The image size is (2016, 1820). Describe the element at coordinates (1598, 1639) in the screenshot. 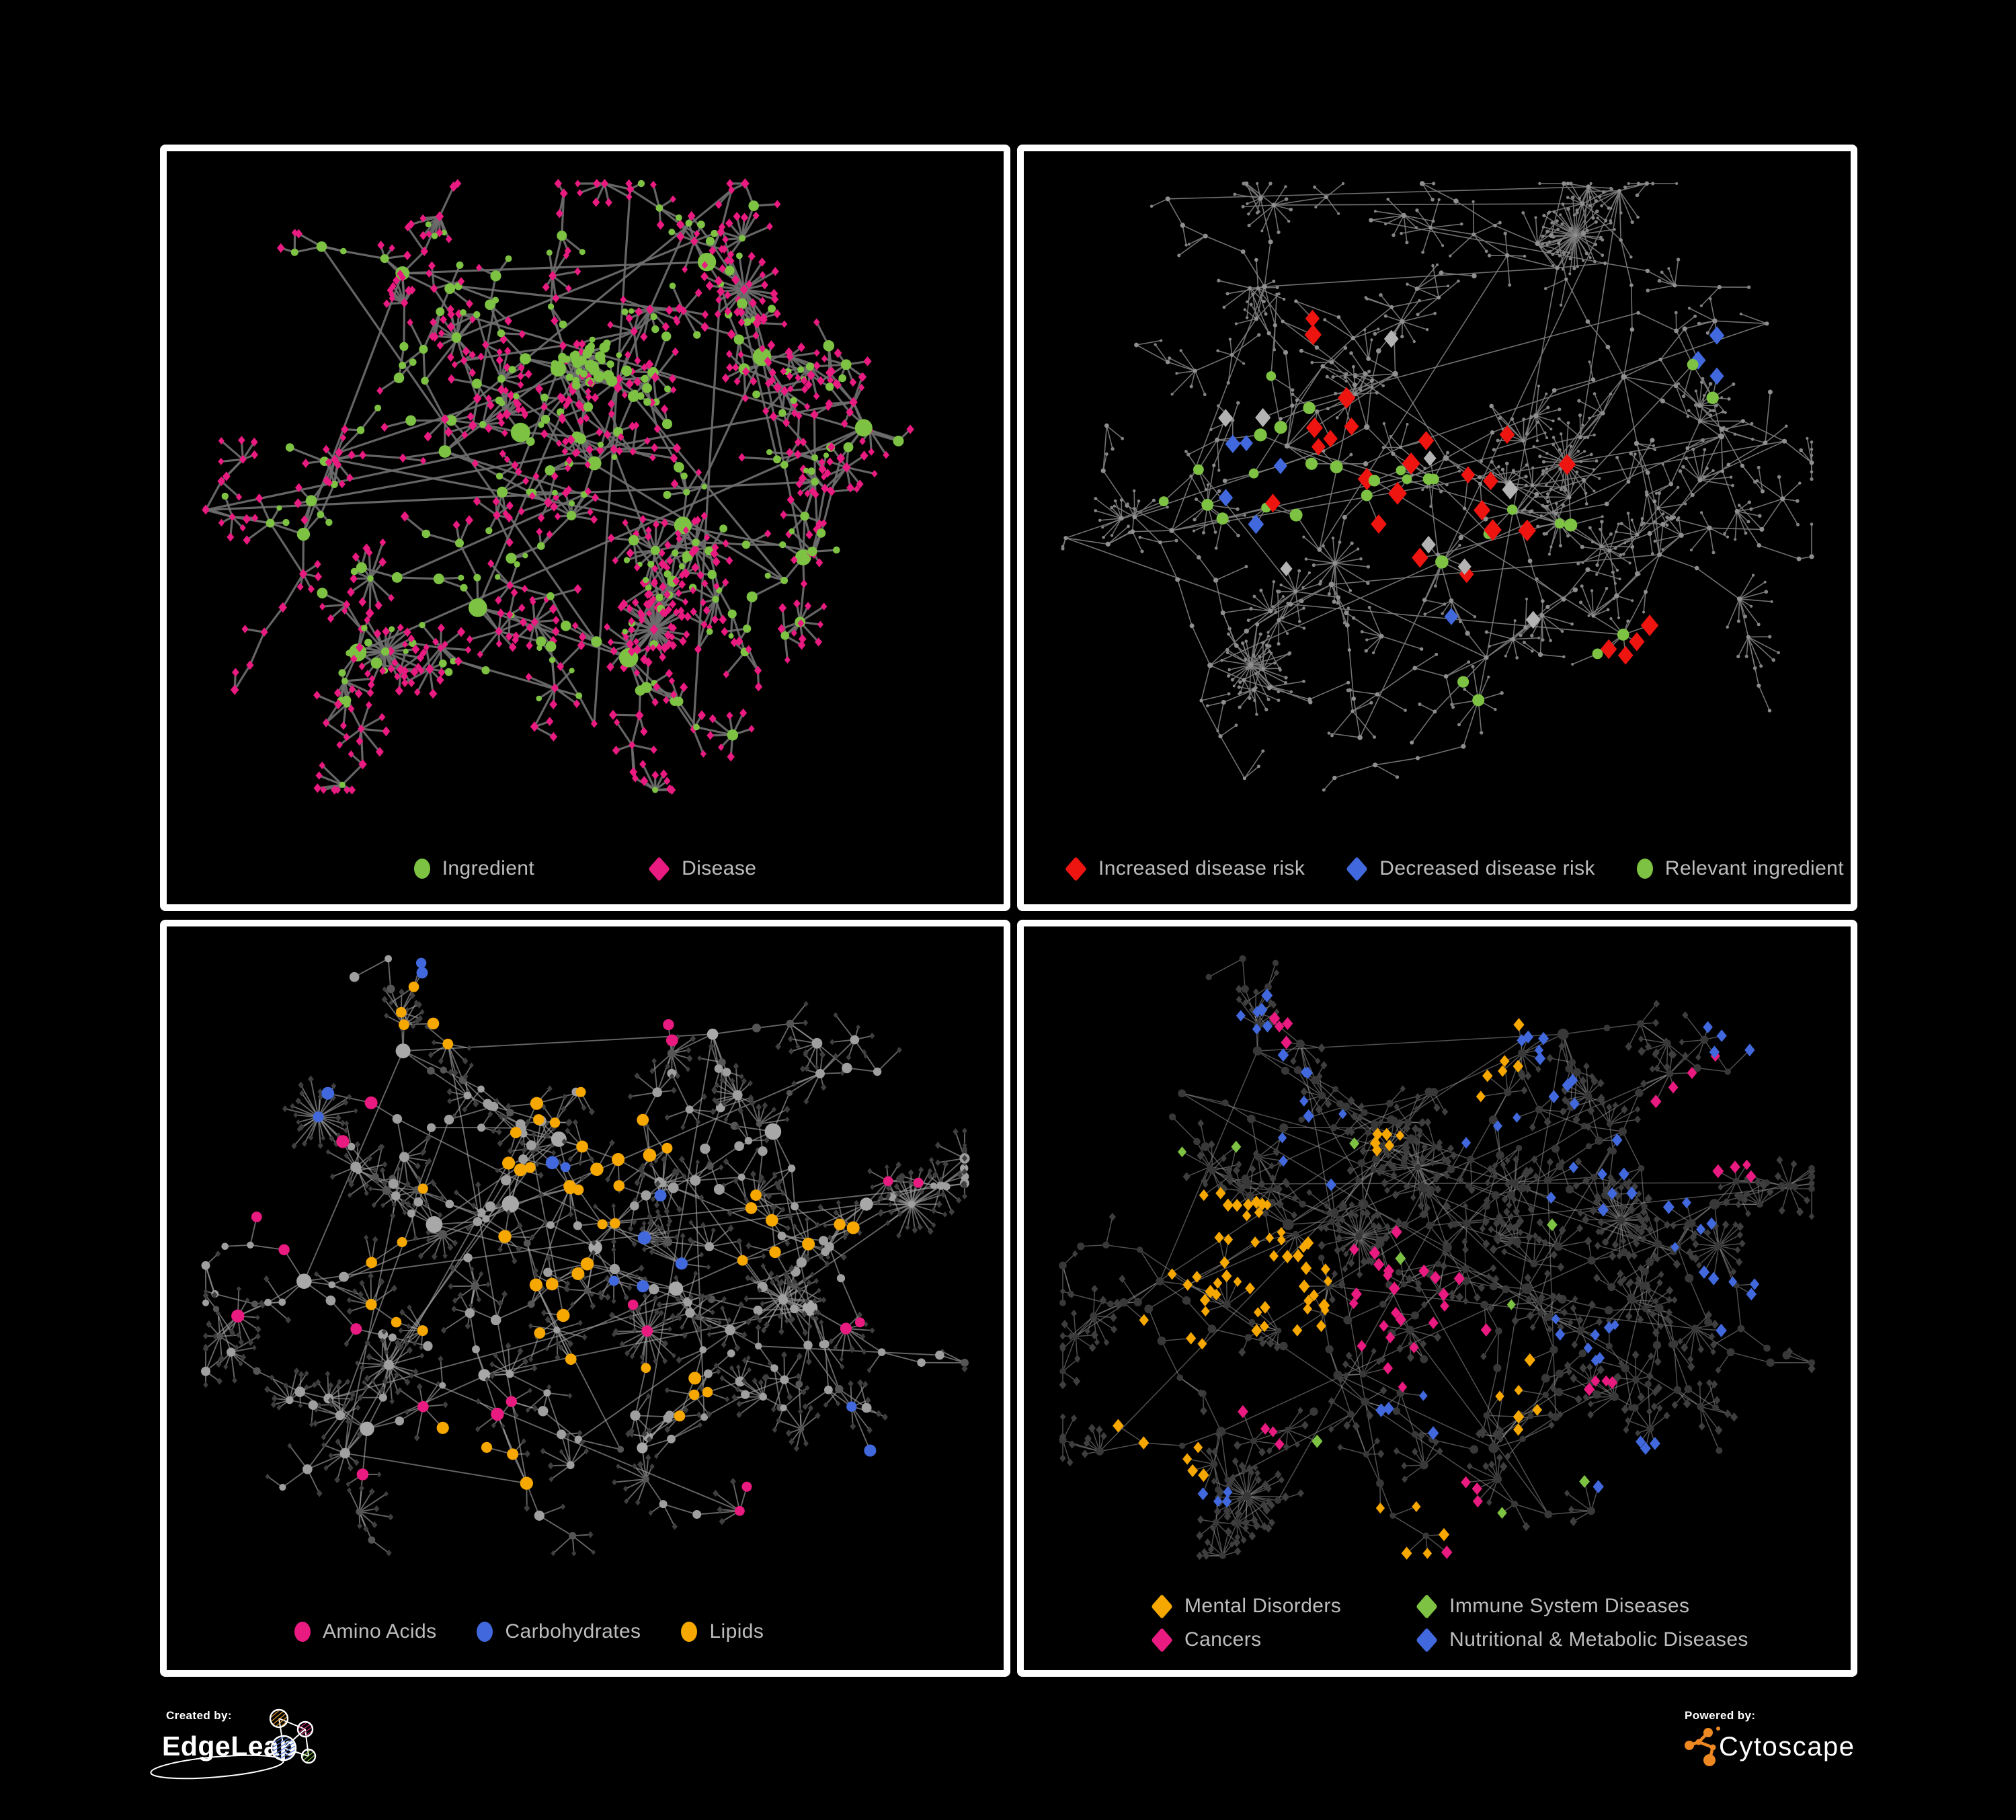

I see `legend-label: Nutritional & Metabolic Diseases` at that location.